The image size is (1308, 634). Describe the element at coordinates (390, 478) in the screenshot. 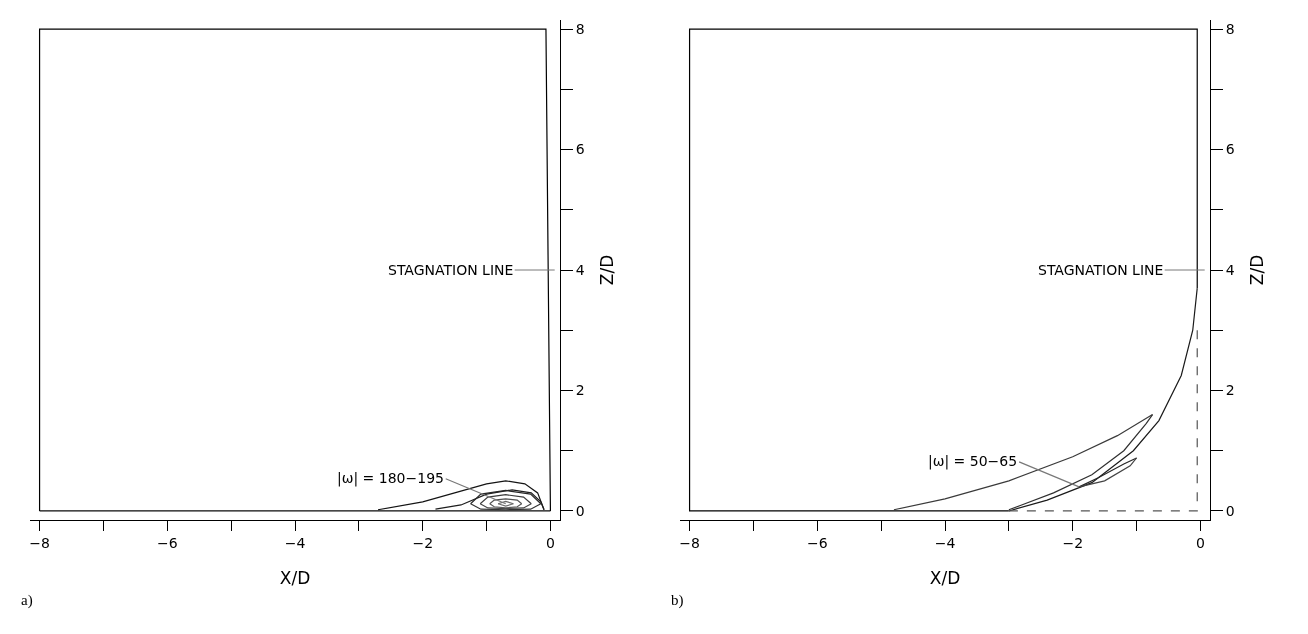

I see `annotation: |ω| = 180−195` at that location.